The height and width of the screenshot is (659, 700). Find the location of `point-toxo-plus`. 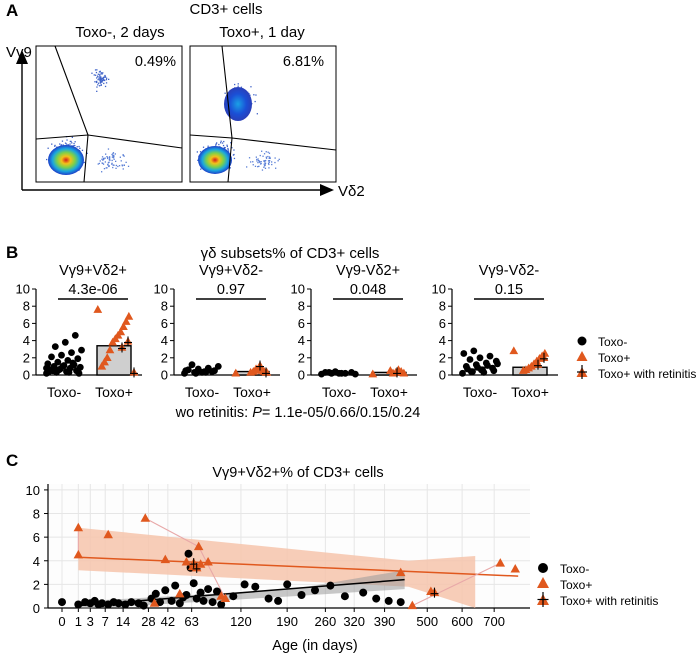

point-toxo-plus is located at coordinates (154, 602).